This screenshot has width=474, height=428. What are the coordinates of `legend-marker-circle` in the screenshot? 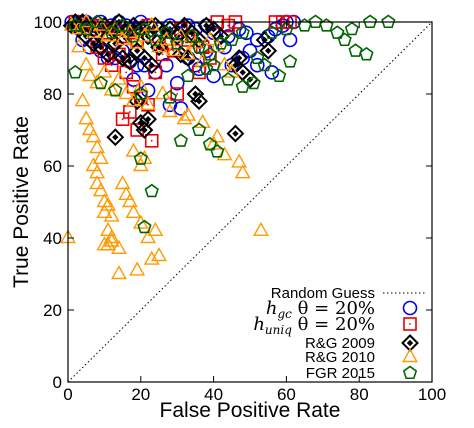 It's located at (410, 308).